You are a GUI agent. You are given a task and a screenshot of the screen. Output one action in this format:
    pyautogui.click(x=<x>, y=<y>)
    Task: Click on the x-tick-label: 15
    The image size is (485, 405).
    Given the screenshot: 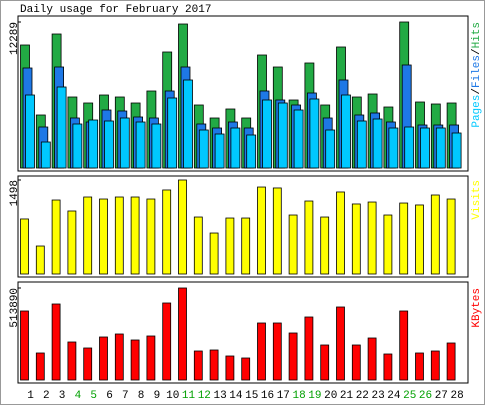 What is the action you would take?
    pyautogui.click(x=251, y=396)
    